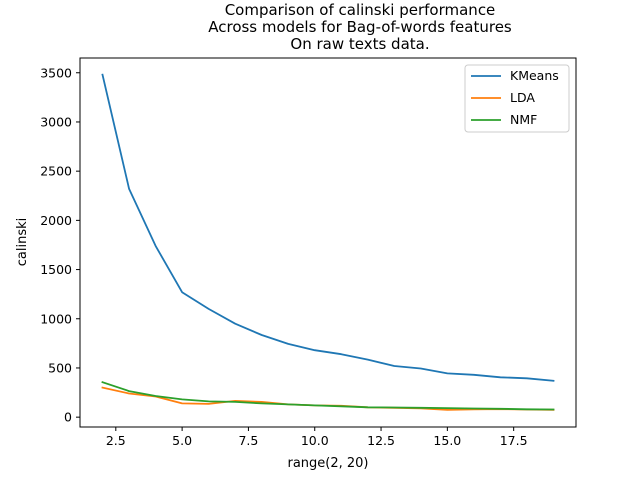 The image size is (640, 480). Describe the element at coordinates (523, 119) in the screenshot. I see `legend-label-nmf: NMF` at that location.